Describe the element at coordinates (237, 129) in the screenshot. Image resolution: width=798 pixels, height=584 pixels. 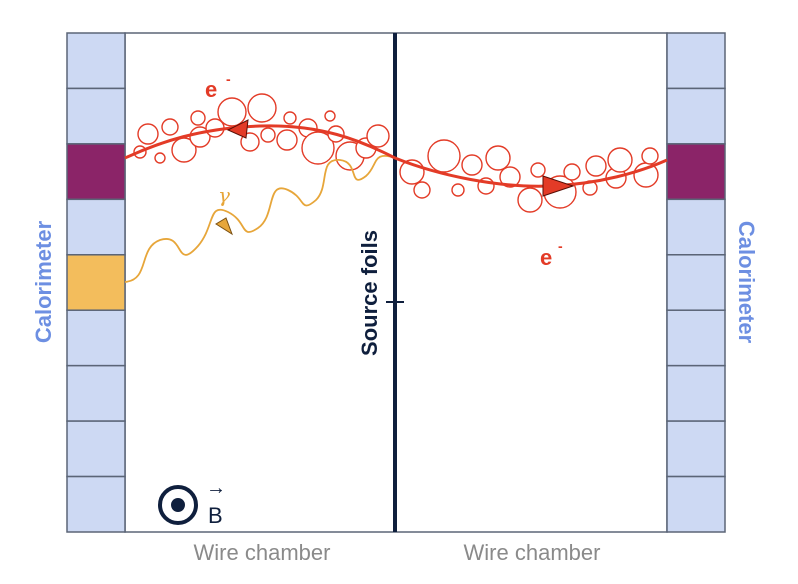
I see `electron-arrow-left` at that location.